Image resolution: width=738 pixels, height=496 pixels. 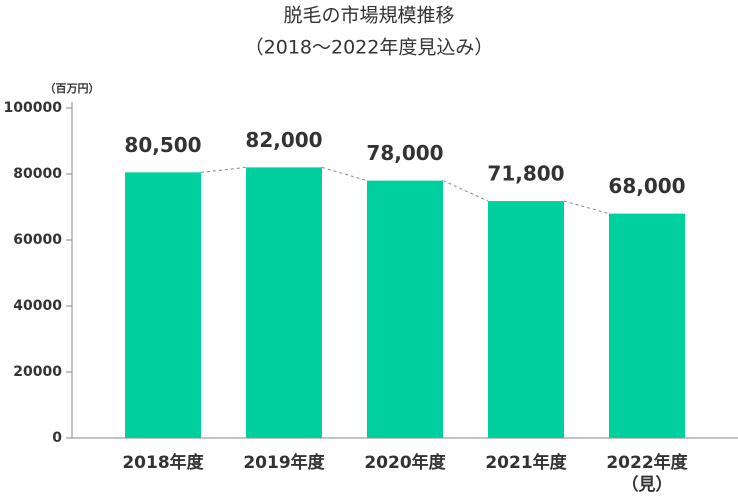 I want to click on unit-label: （百万円）, so click(x=72, y=88).